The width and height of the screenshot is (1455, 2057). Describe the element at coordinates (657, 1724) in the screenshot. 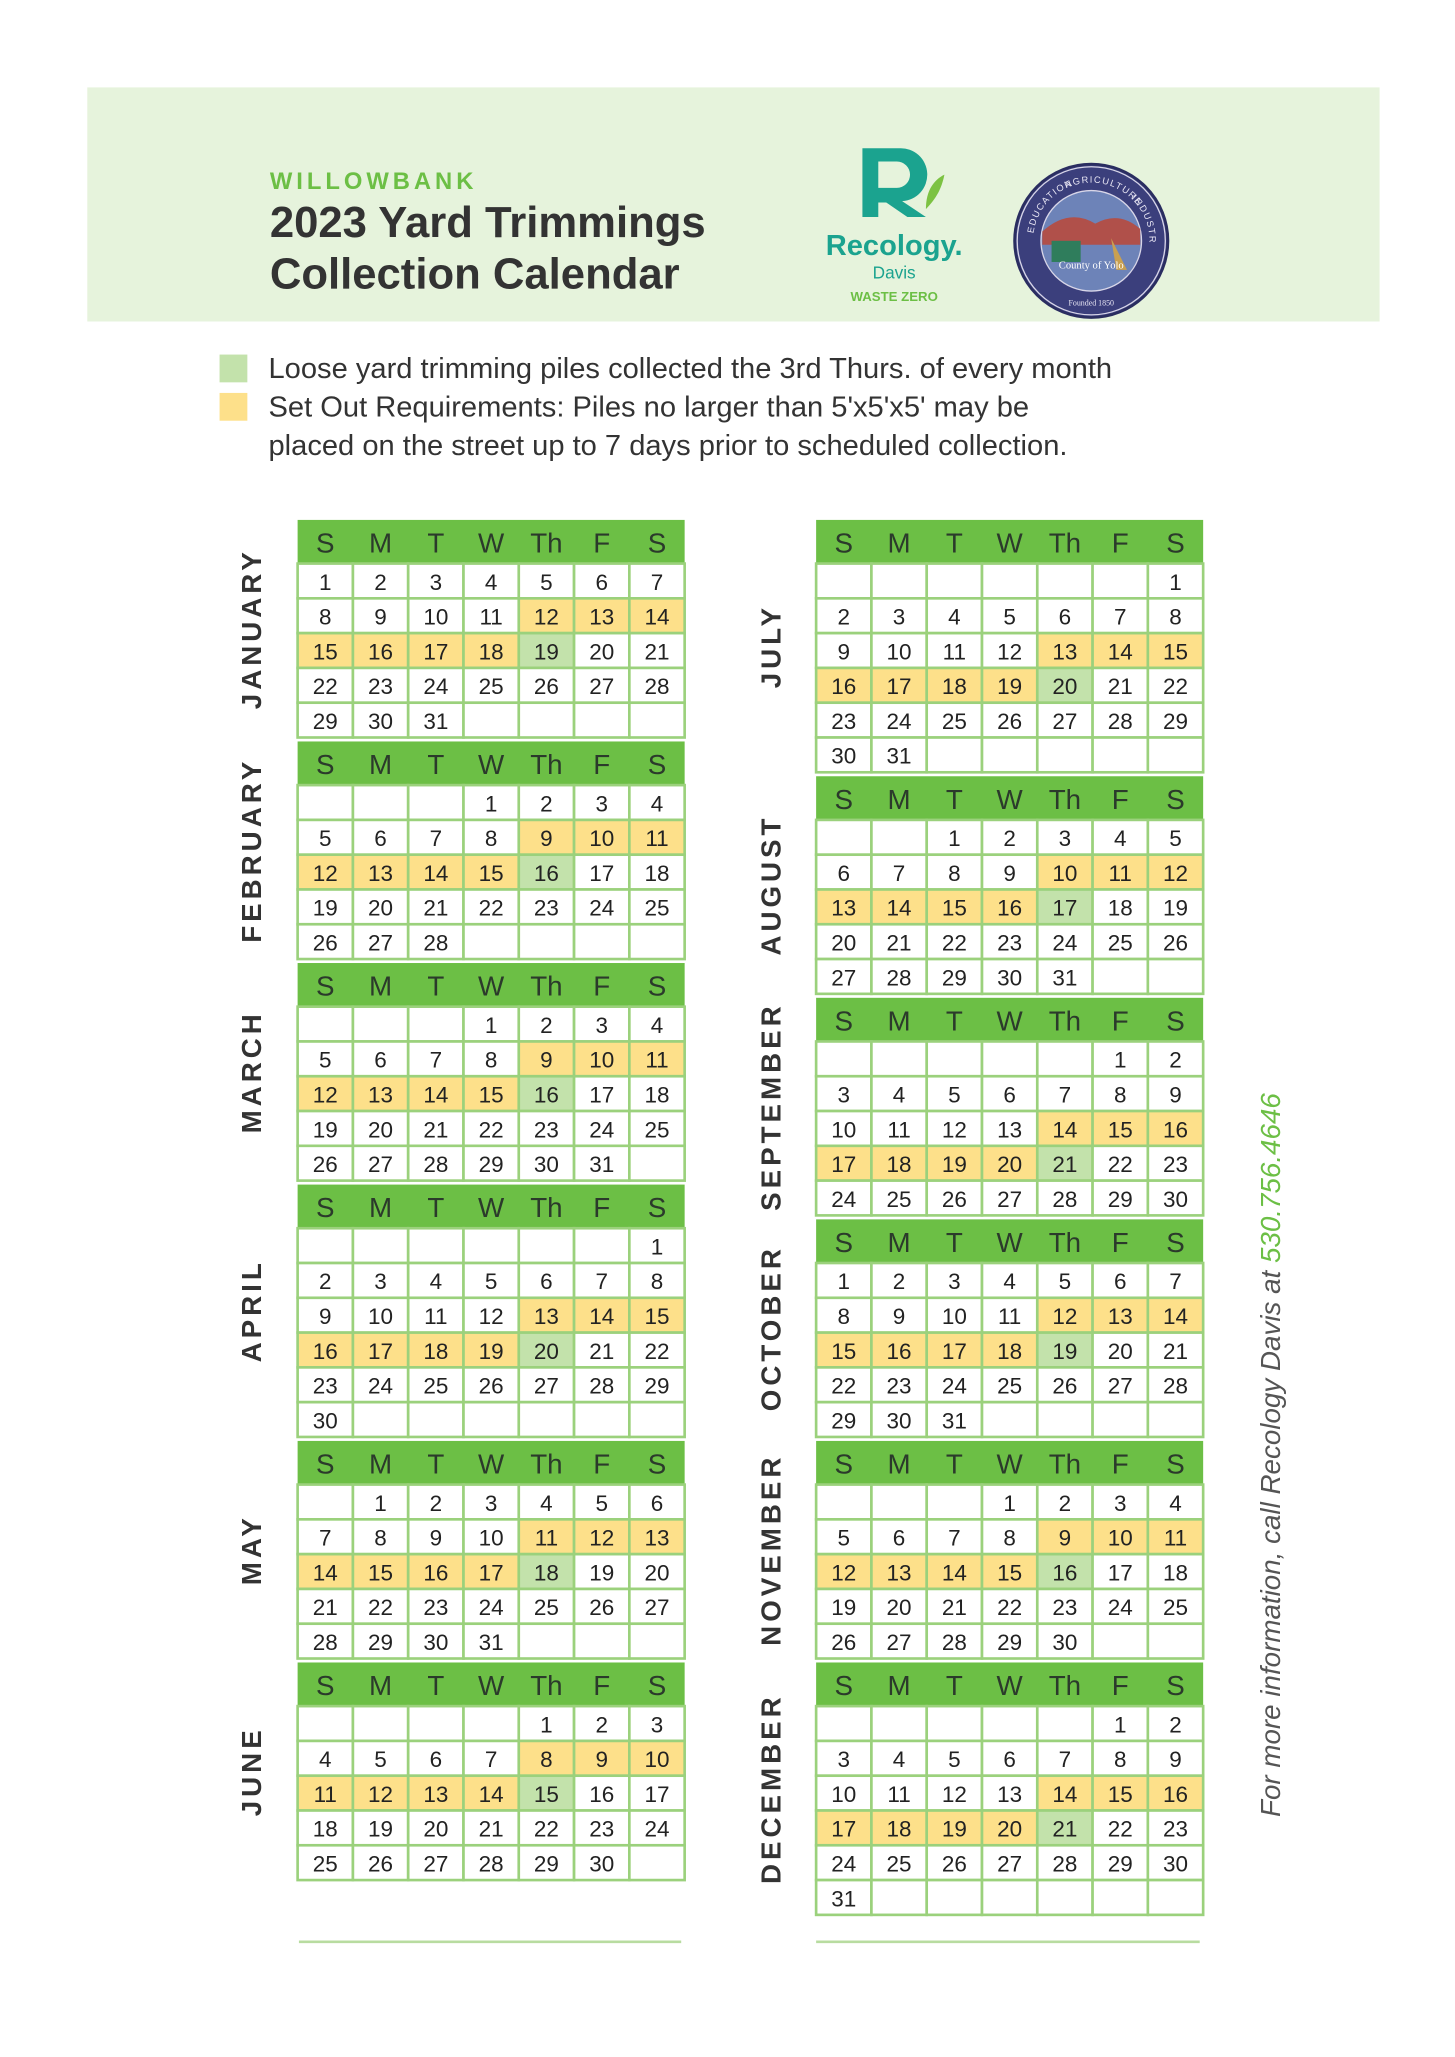

I see `day-number: 3` at that location.